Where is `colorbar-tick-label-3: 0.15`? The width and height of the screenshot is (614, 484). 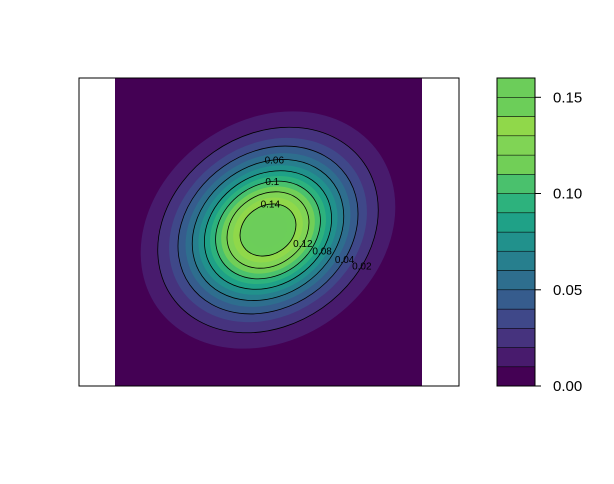 colorbar-tick-label-3: 0.15 is located at coordinates (567, 97).